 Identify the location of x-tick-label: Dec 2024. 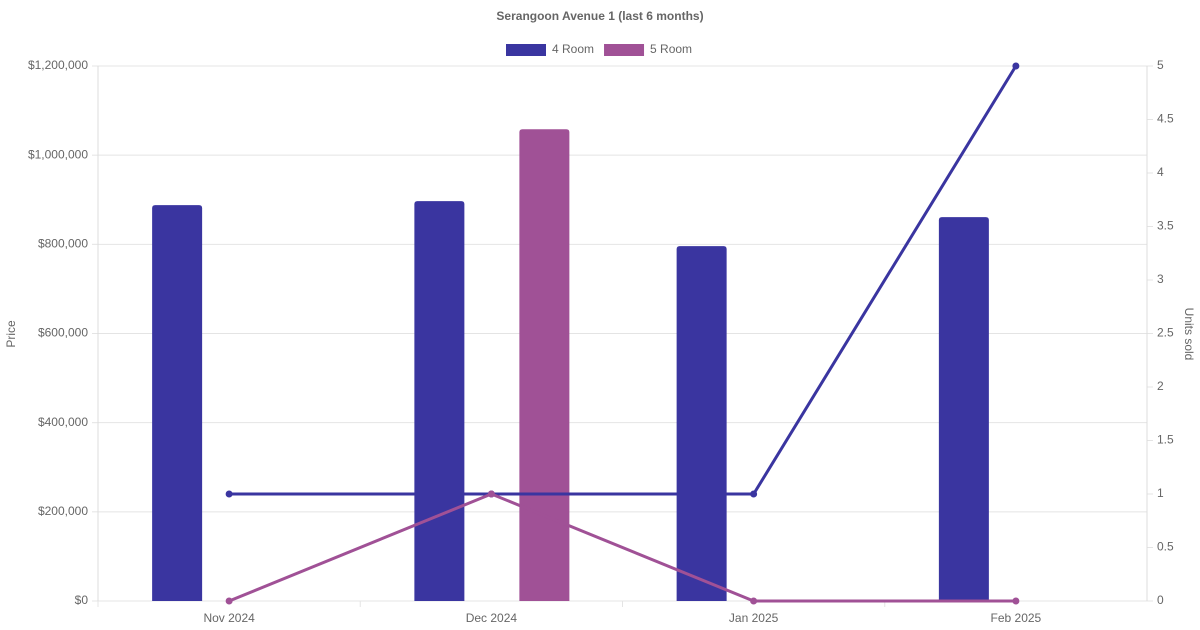
(492, 618).